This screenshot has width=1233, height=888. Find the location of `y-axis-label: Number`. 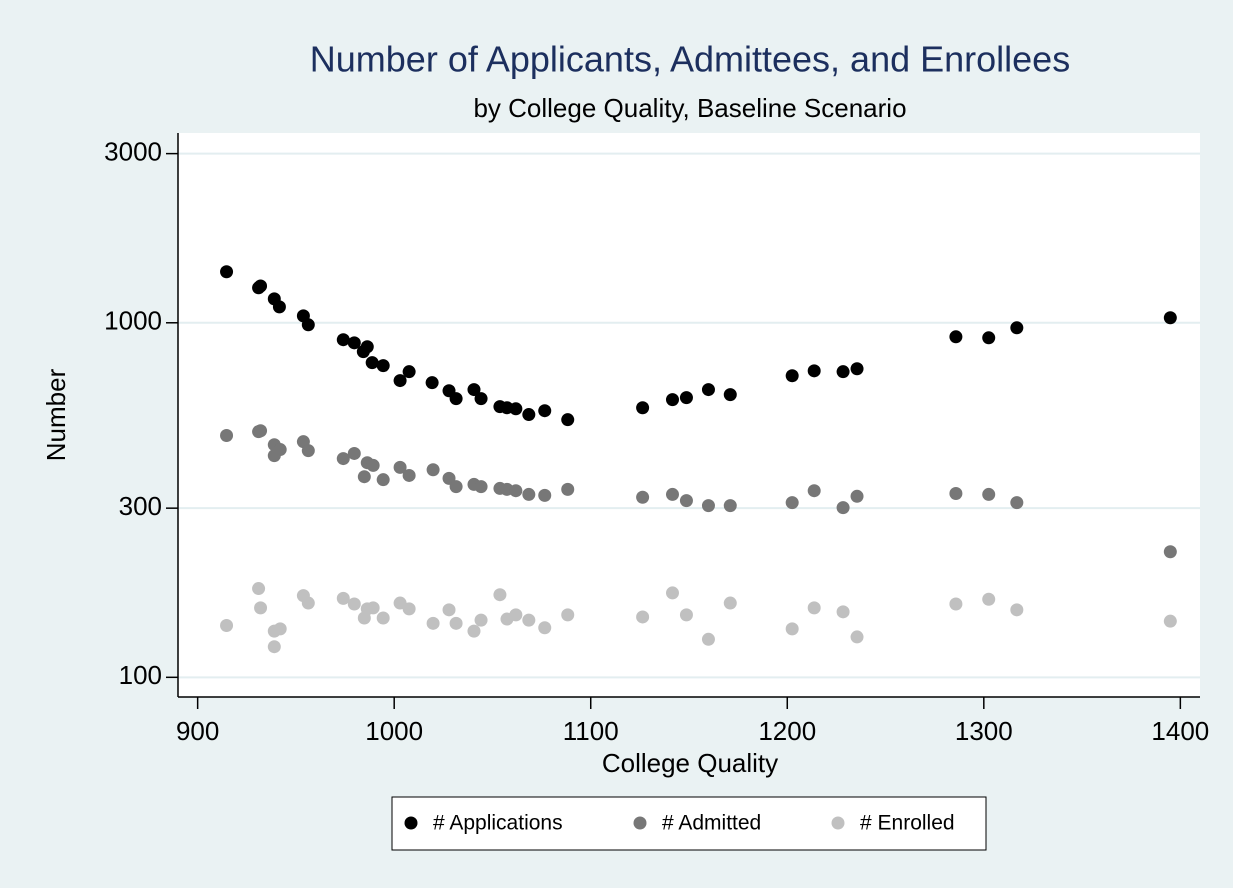

y-axis-label: Number is located at coordinates (56, 414).